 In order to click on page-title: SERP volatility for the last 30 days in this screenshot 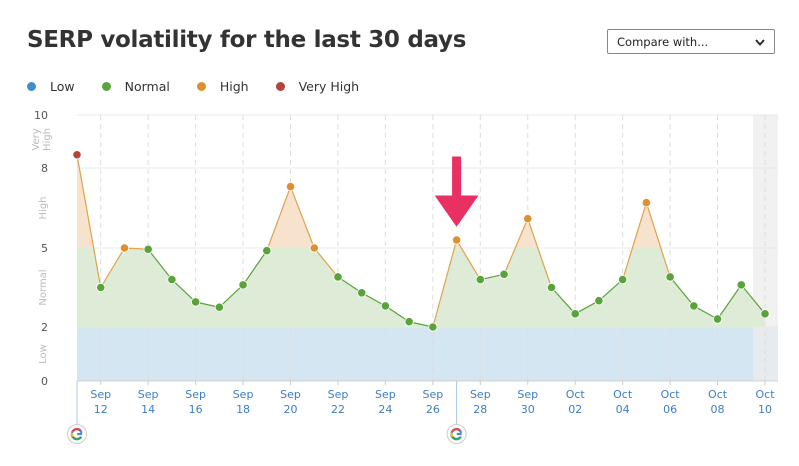, I will do `click(247, 40)`.